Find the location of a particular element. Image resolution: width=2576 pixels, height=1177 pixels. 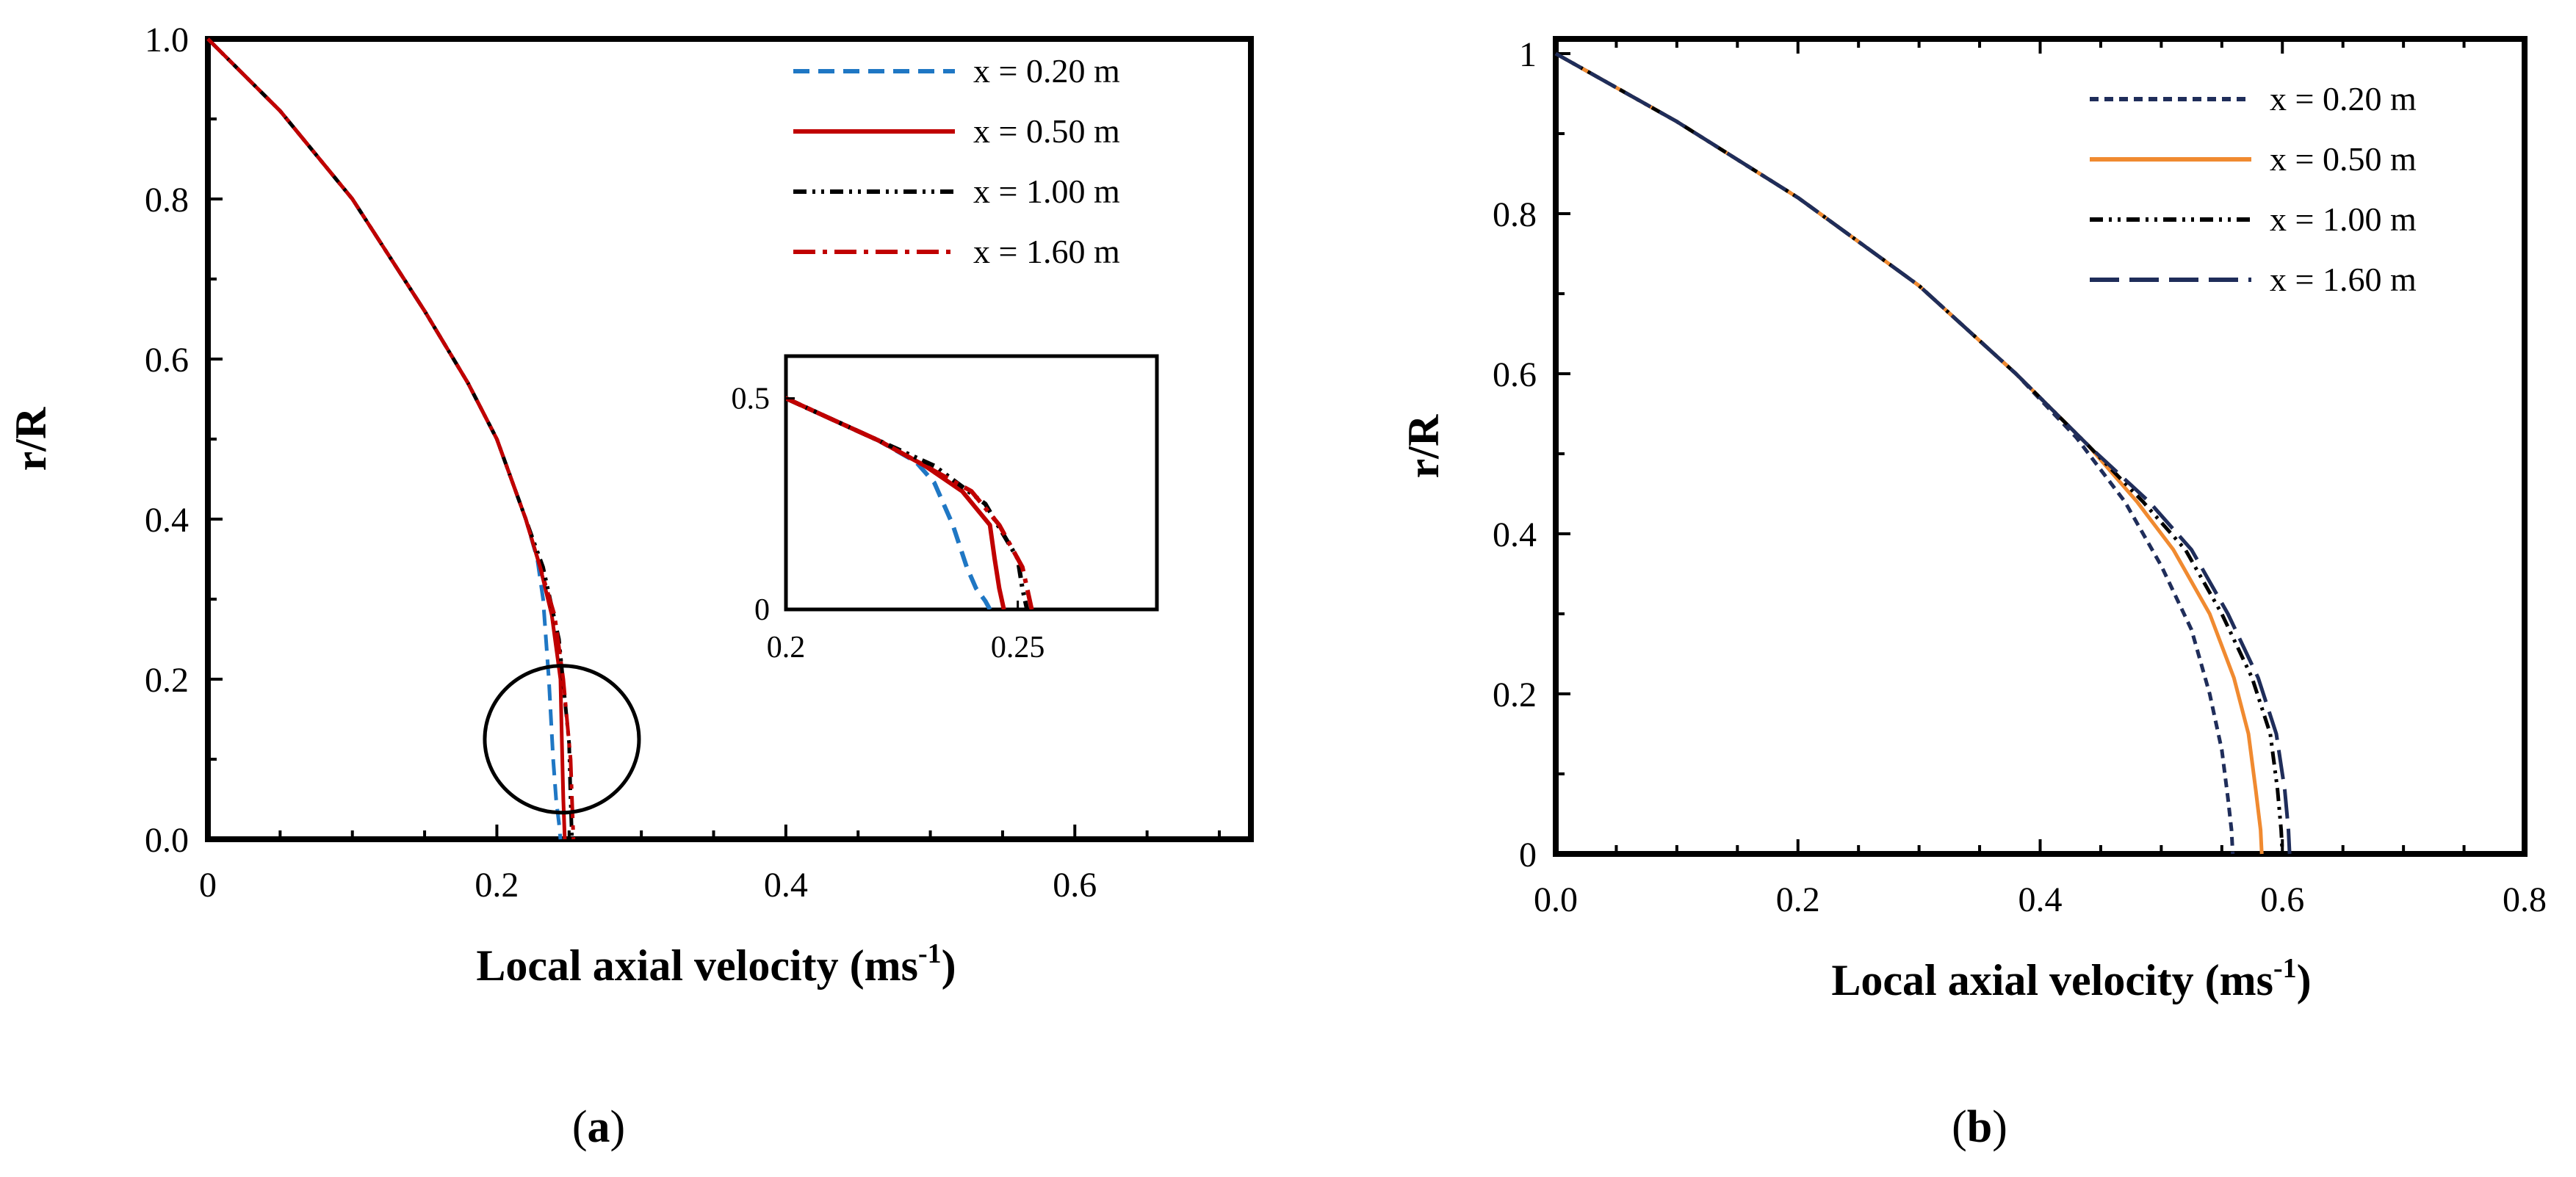

y-tick-label: 0 is located at coordinates (1528, 855).